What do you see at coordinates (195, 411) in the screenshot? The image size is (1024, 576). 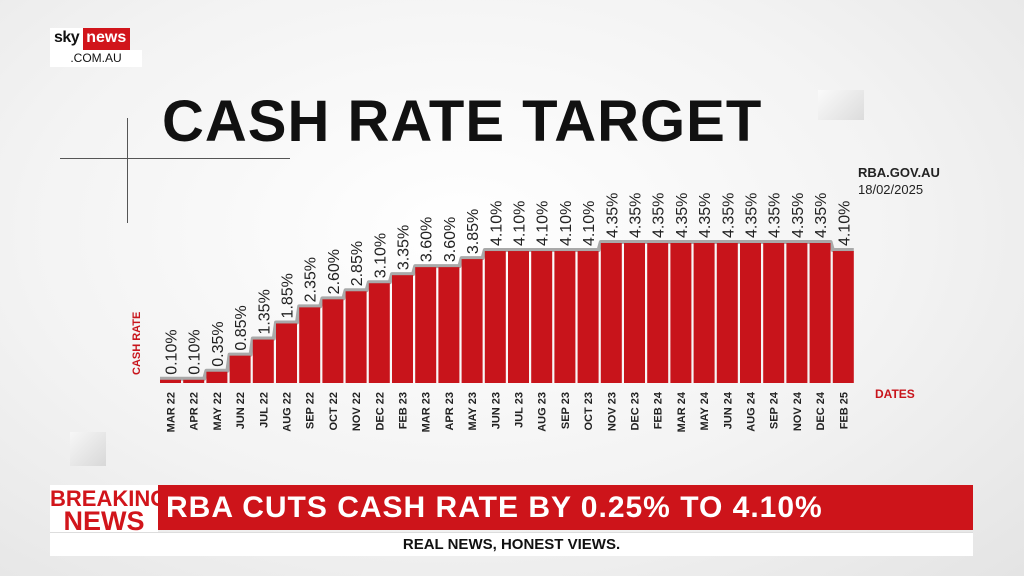 I see `x-tick-label: APR 22` at bounding box center [195, 411].